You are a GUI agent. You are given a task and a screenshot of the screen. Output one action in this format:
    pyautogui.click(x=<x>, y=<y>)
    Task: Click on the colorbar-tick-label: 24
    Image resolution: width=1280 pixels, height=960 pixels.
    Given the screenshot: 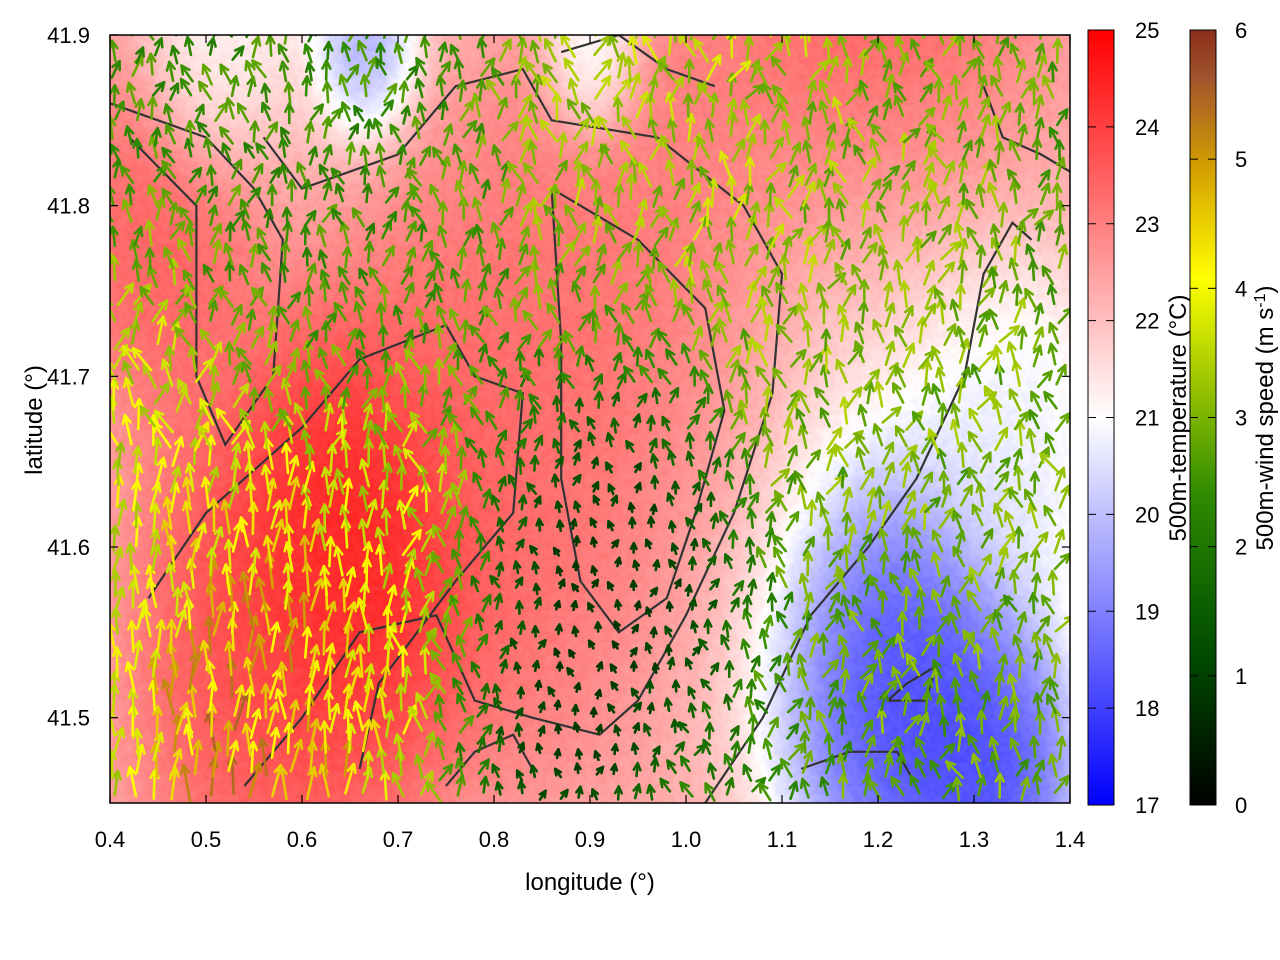 What is the action you would take?
    pyautogui.click(x=1147, y=127)
    